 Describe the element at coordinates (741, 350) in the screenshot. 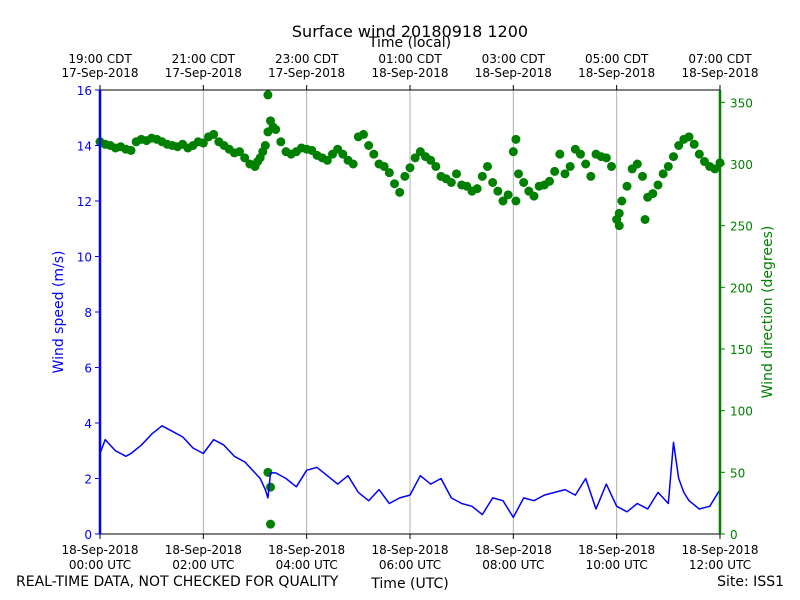

I see `right-tick-label: 150` at that location.